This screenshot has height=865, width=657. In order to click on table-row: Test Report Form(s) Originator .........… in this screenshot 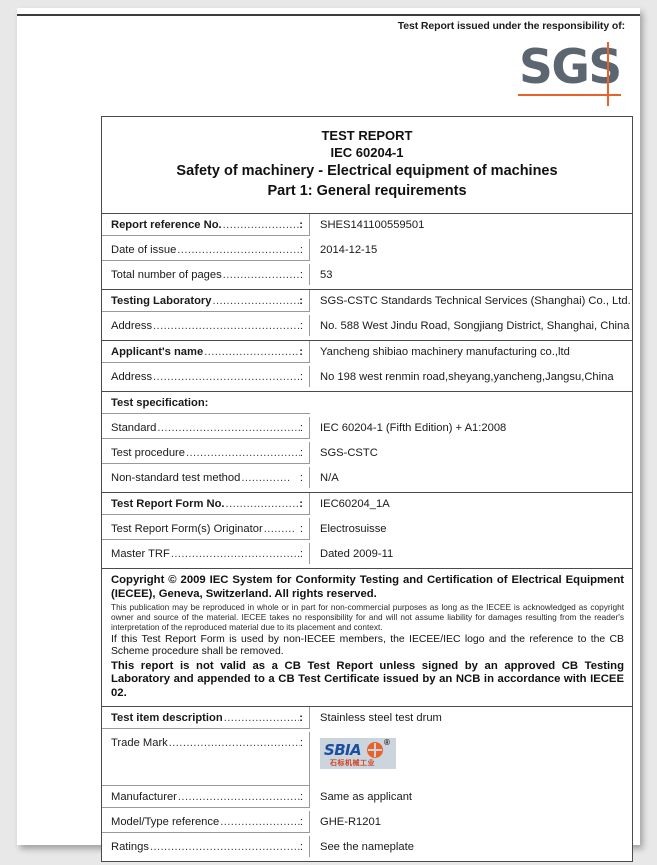, I will do `click(367, 530)`.